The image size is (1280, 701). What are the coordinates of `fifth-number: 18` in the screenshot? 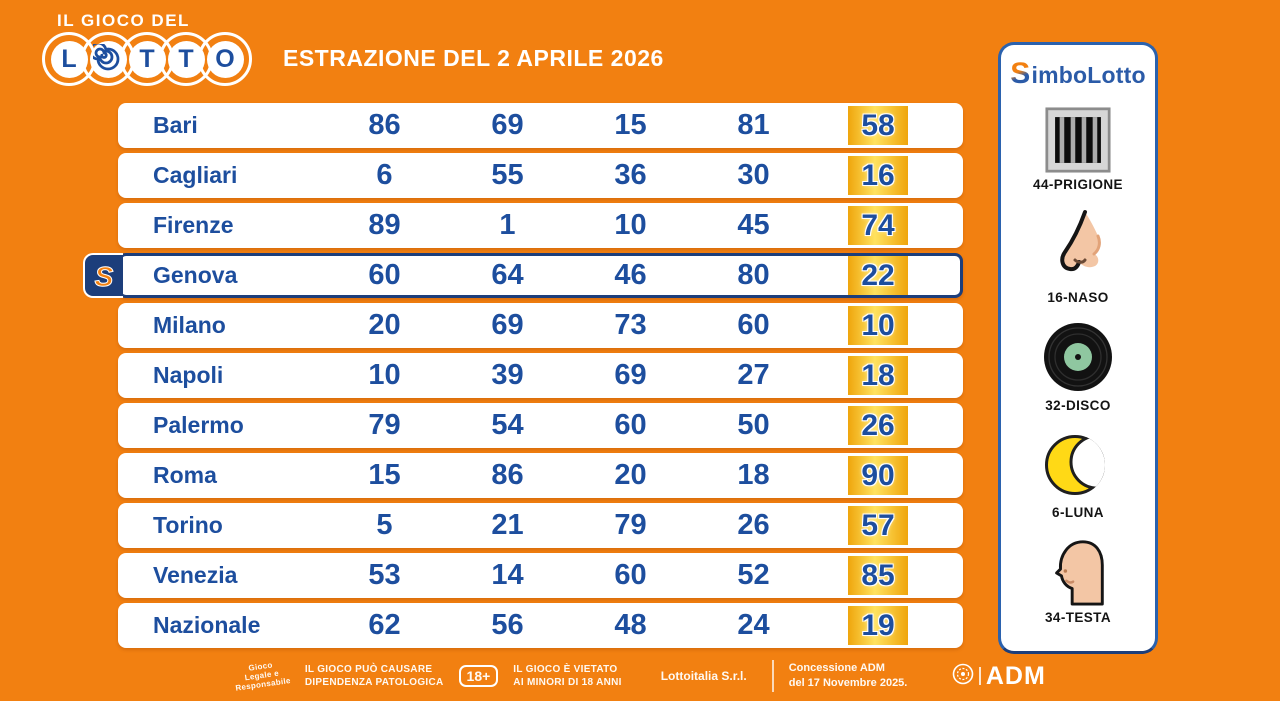 It's located at (878, 375).